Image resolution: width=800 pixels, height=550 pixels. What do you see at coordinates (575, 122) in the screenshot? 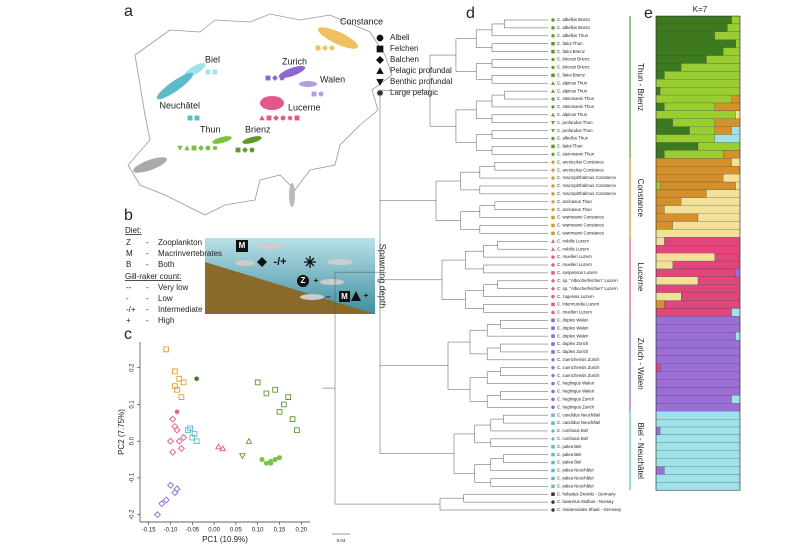
I see `tip-label: C. profundus Thun` at bounding box center [575, 122].